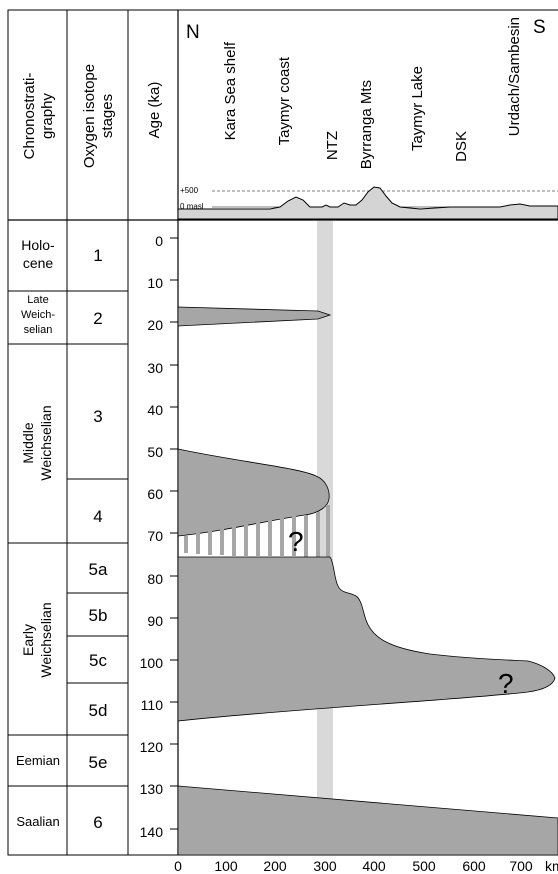 The width and height of the screenshot is (558, 874). What do you see at coordinates (98, 569) in the screenshot?
I see `stage-5a: 5a` at bounding box center [98, 569].